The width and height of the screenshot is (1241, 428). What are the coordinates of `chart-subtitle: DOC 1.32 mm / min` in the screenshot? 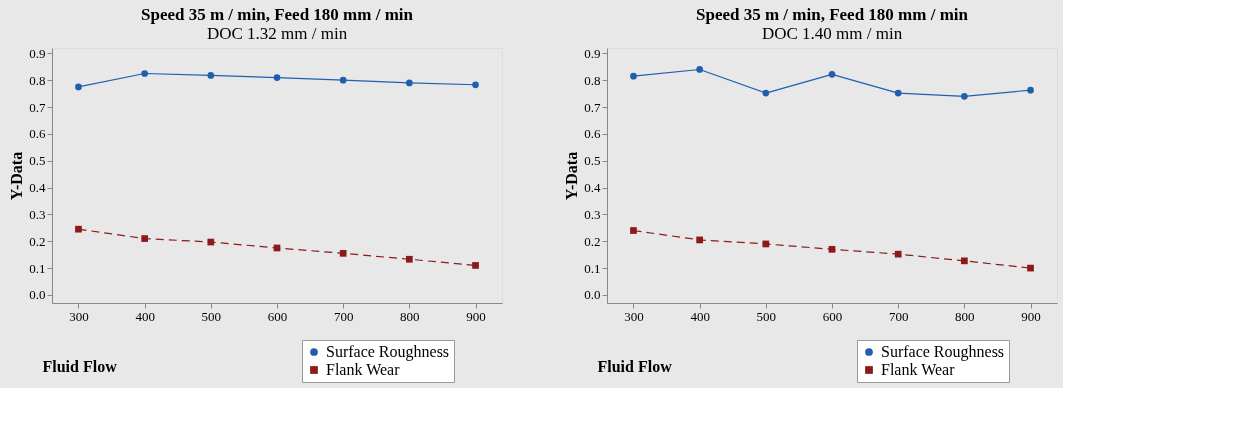 It's located at (277, 34).